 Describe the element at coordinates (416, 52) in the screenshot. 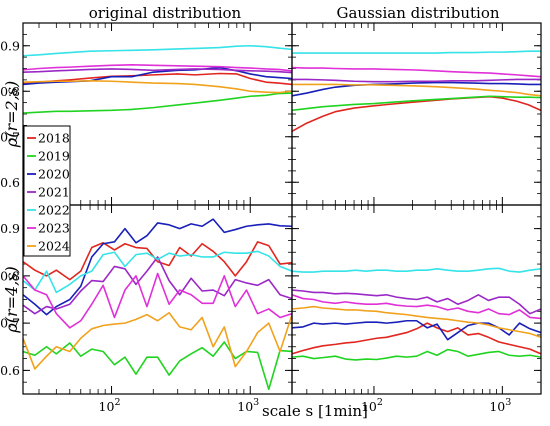

I see `series-line-top-right-2022` at that location.